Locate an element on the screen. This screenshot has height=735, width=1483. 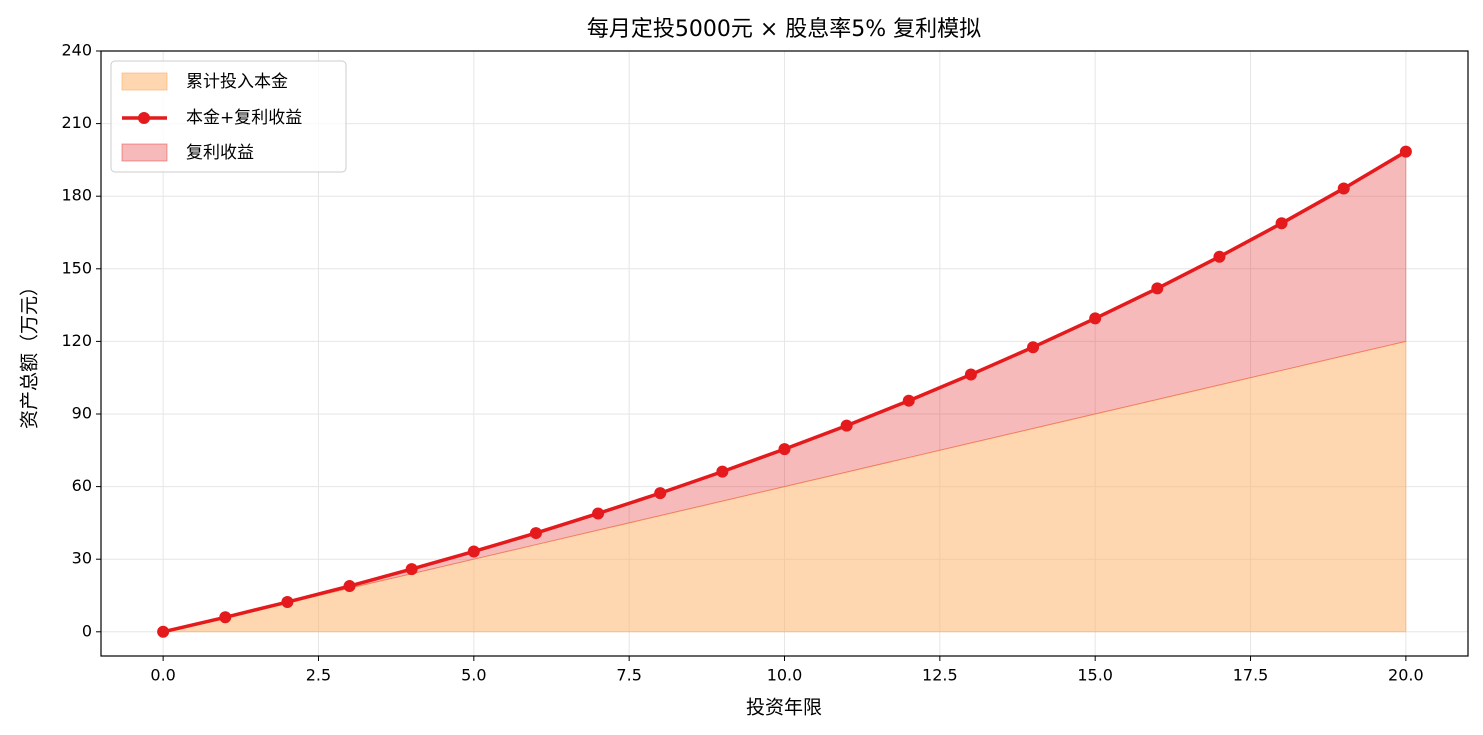
x-tick-label: 7.5 is located at coordinates (628, 675).